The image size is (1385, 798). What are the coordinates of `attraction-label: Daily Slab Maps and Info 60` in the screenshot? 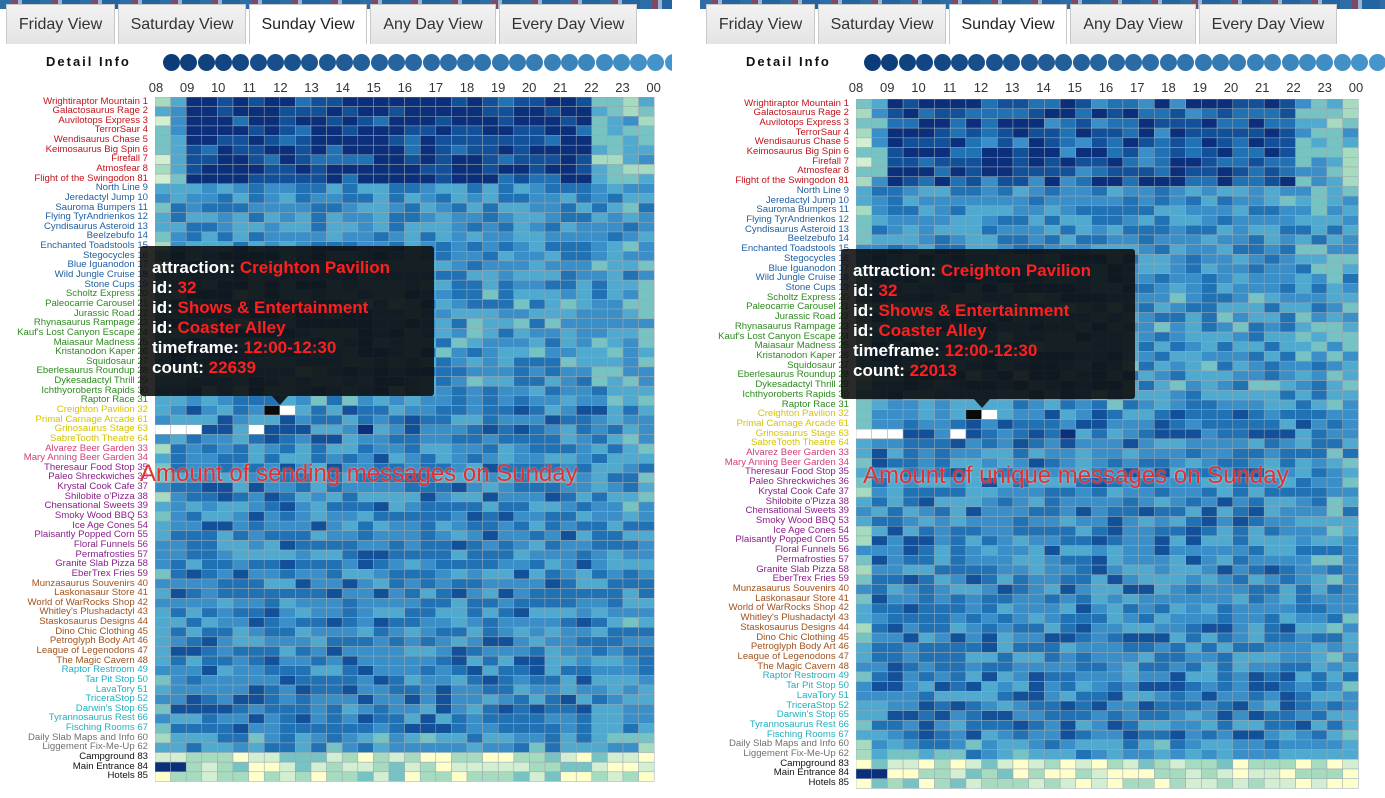 It's located at (789, 744).